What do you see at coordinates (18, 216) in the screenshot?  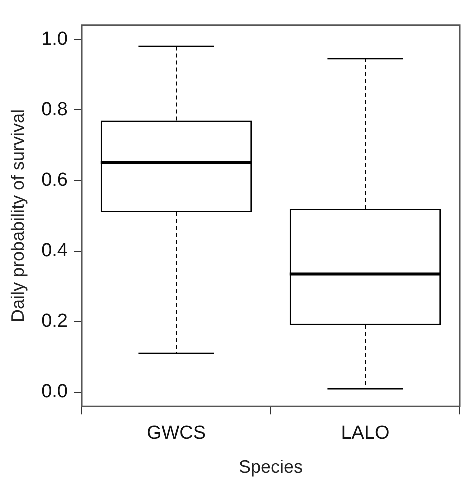 I see `y-axis-title: Daily probability of survival` at bounding box center [18, 216].